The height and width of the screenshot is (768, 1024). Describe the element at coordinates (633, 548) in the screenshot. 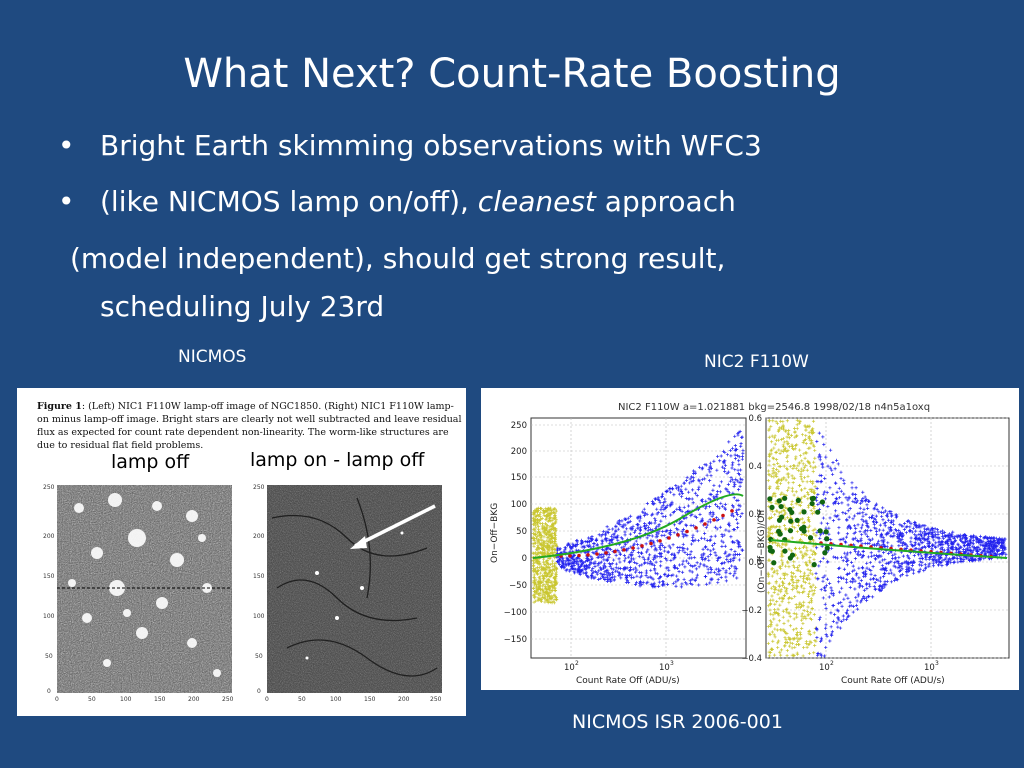

I see `binned-mean-point` at that location.